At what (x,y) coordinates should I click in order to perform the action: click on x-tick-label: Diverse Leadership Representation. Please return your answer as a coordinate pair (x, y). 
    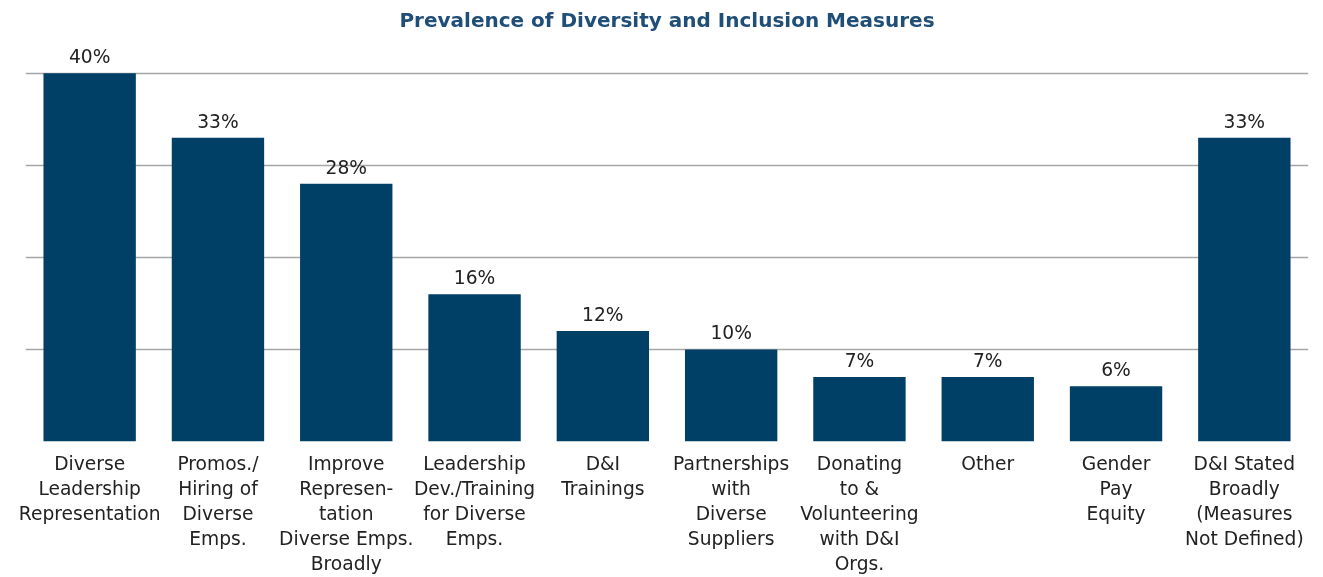
    Looking at the image, I should click on (89, 488).